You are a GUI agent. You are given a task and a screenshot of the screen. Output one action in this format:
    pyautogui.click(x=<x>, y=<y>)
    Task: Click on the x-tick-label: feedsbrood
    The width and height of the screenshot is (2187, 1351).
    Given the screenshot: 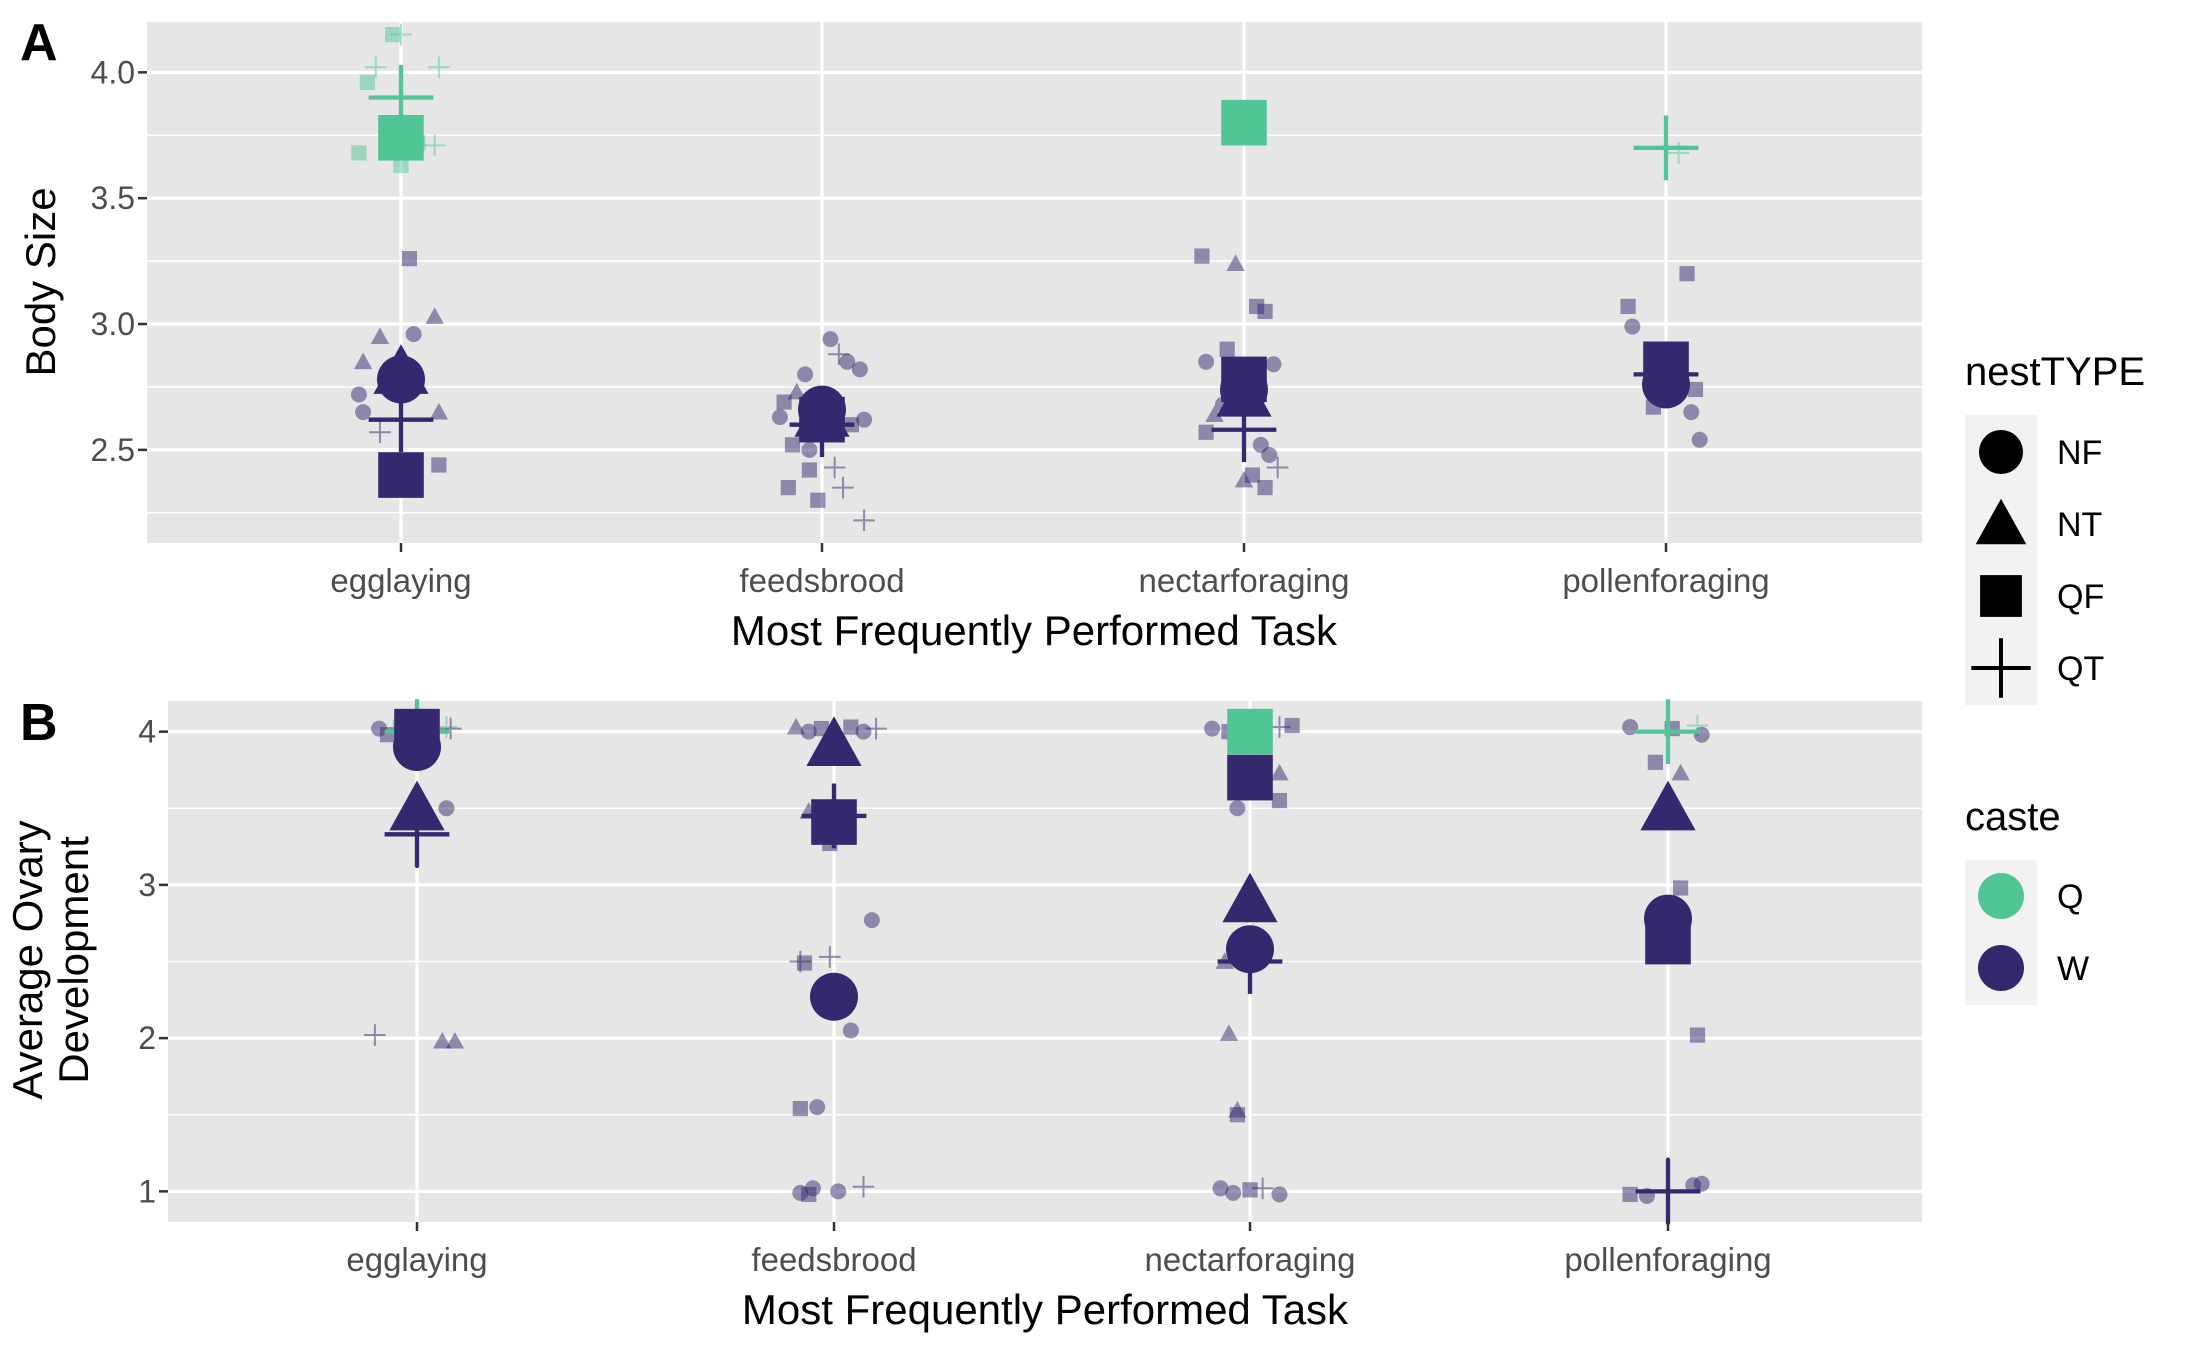 What is the action you would take?
    pyautogui.click(x=821, y=580)
    